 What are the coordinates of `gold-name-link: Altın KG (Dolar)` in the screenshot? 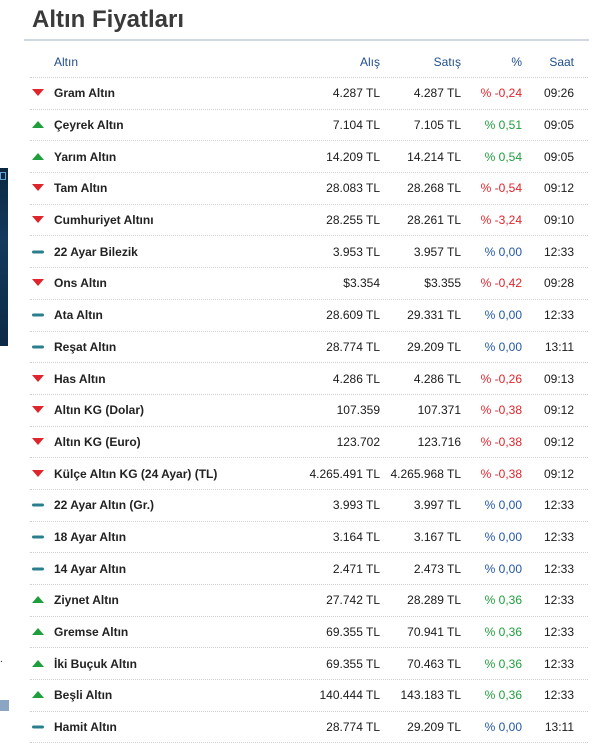 It's located at (99, 410).